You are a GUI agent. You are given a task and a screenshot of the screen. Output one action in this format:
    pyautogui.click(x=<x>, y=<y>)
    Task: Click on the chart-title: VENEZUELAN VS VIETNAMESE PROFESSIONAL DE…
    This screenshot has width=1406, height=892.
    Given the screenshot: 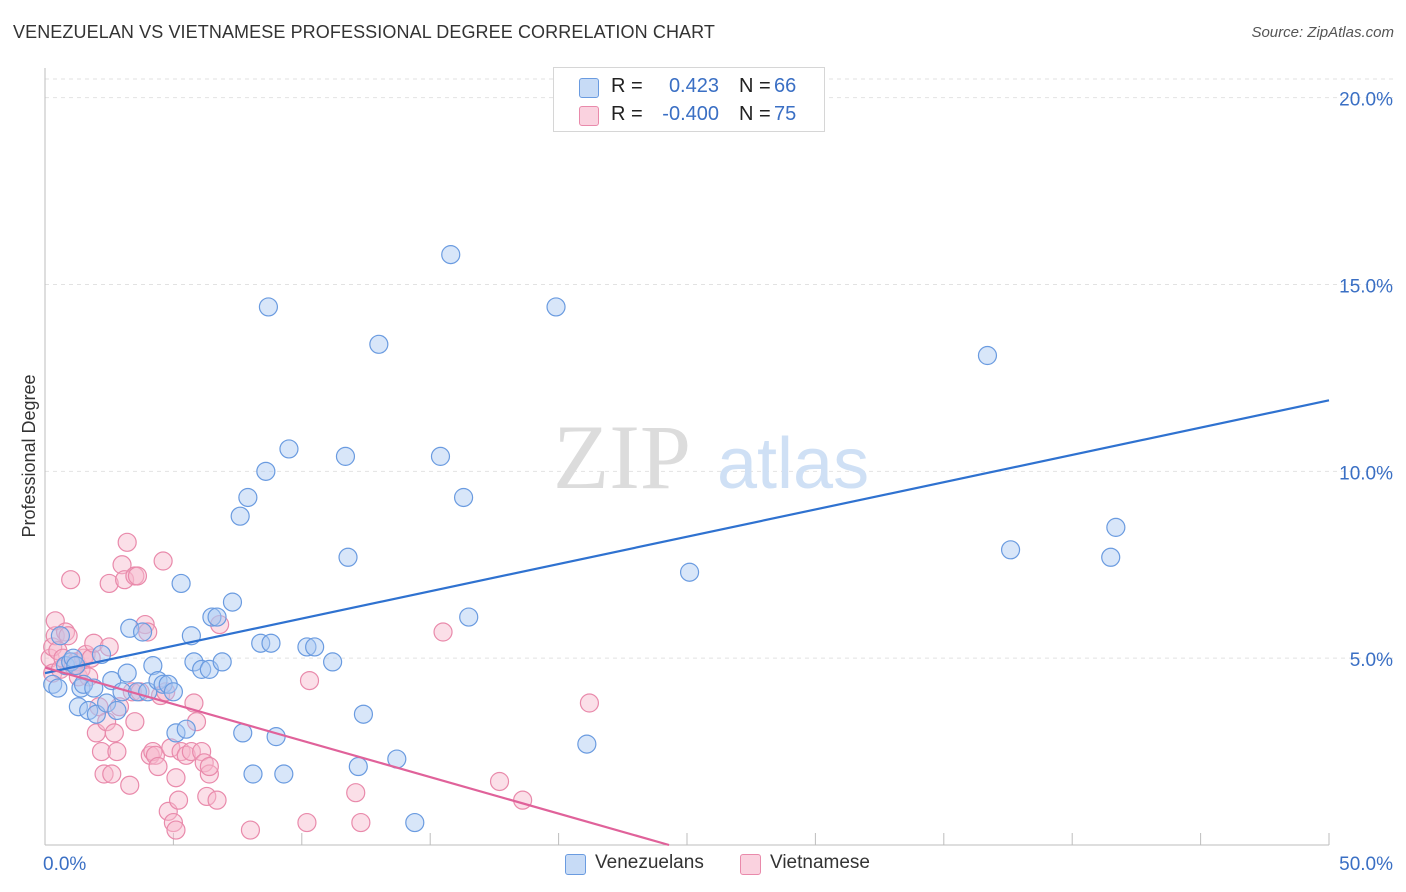 What is the action you would take?
    pyautogui.click(x=364, y=32)
    